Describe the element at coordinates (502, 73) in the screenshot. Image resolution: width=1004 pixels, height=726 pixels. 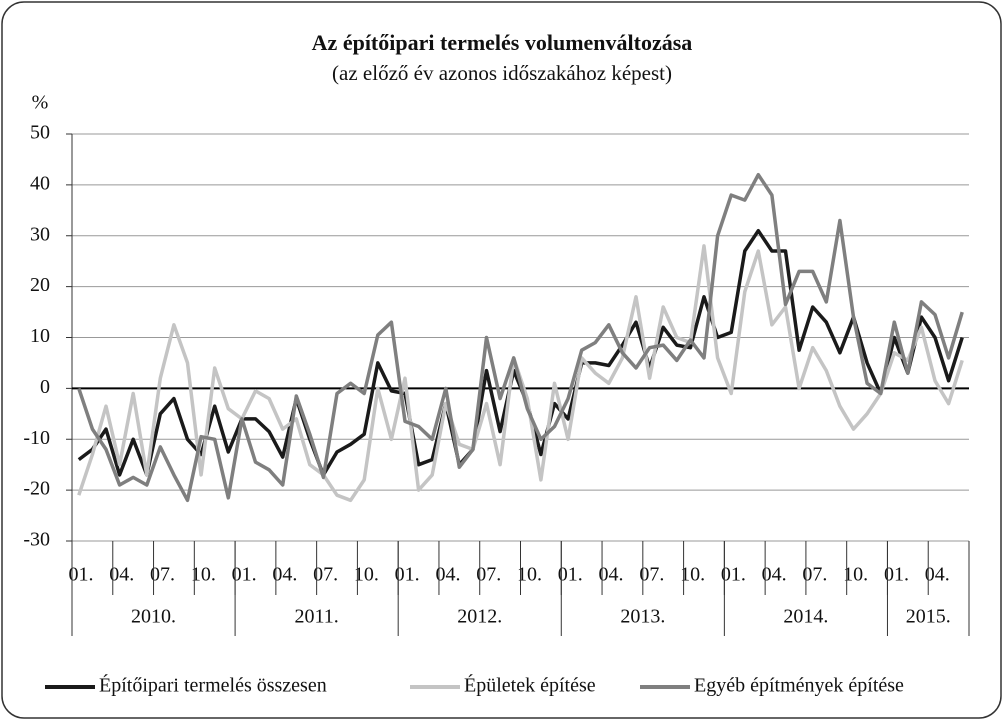
I see `chart-subtitle: (az előző év azonos időszakához képest)` at that location.